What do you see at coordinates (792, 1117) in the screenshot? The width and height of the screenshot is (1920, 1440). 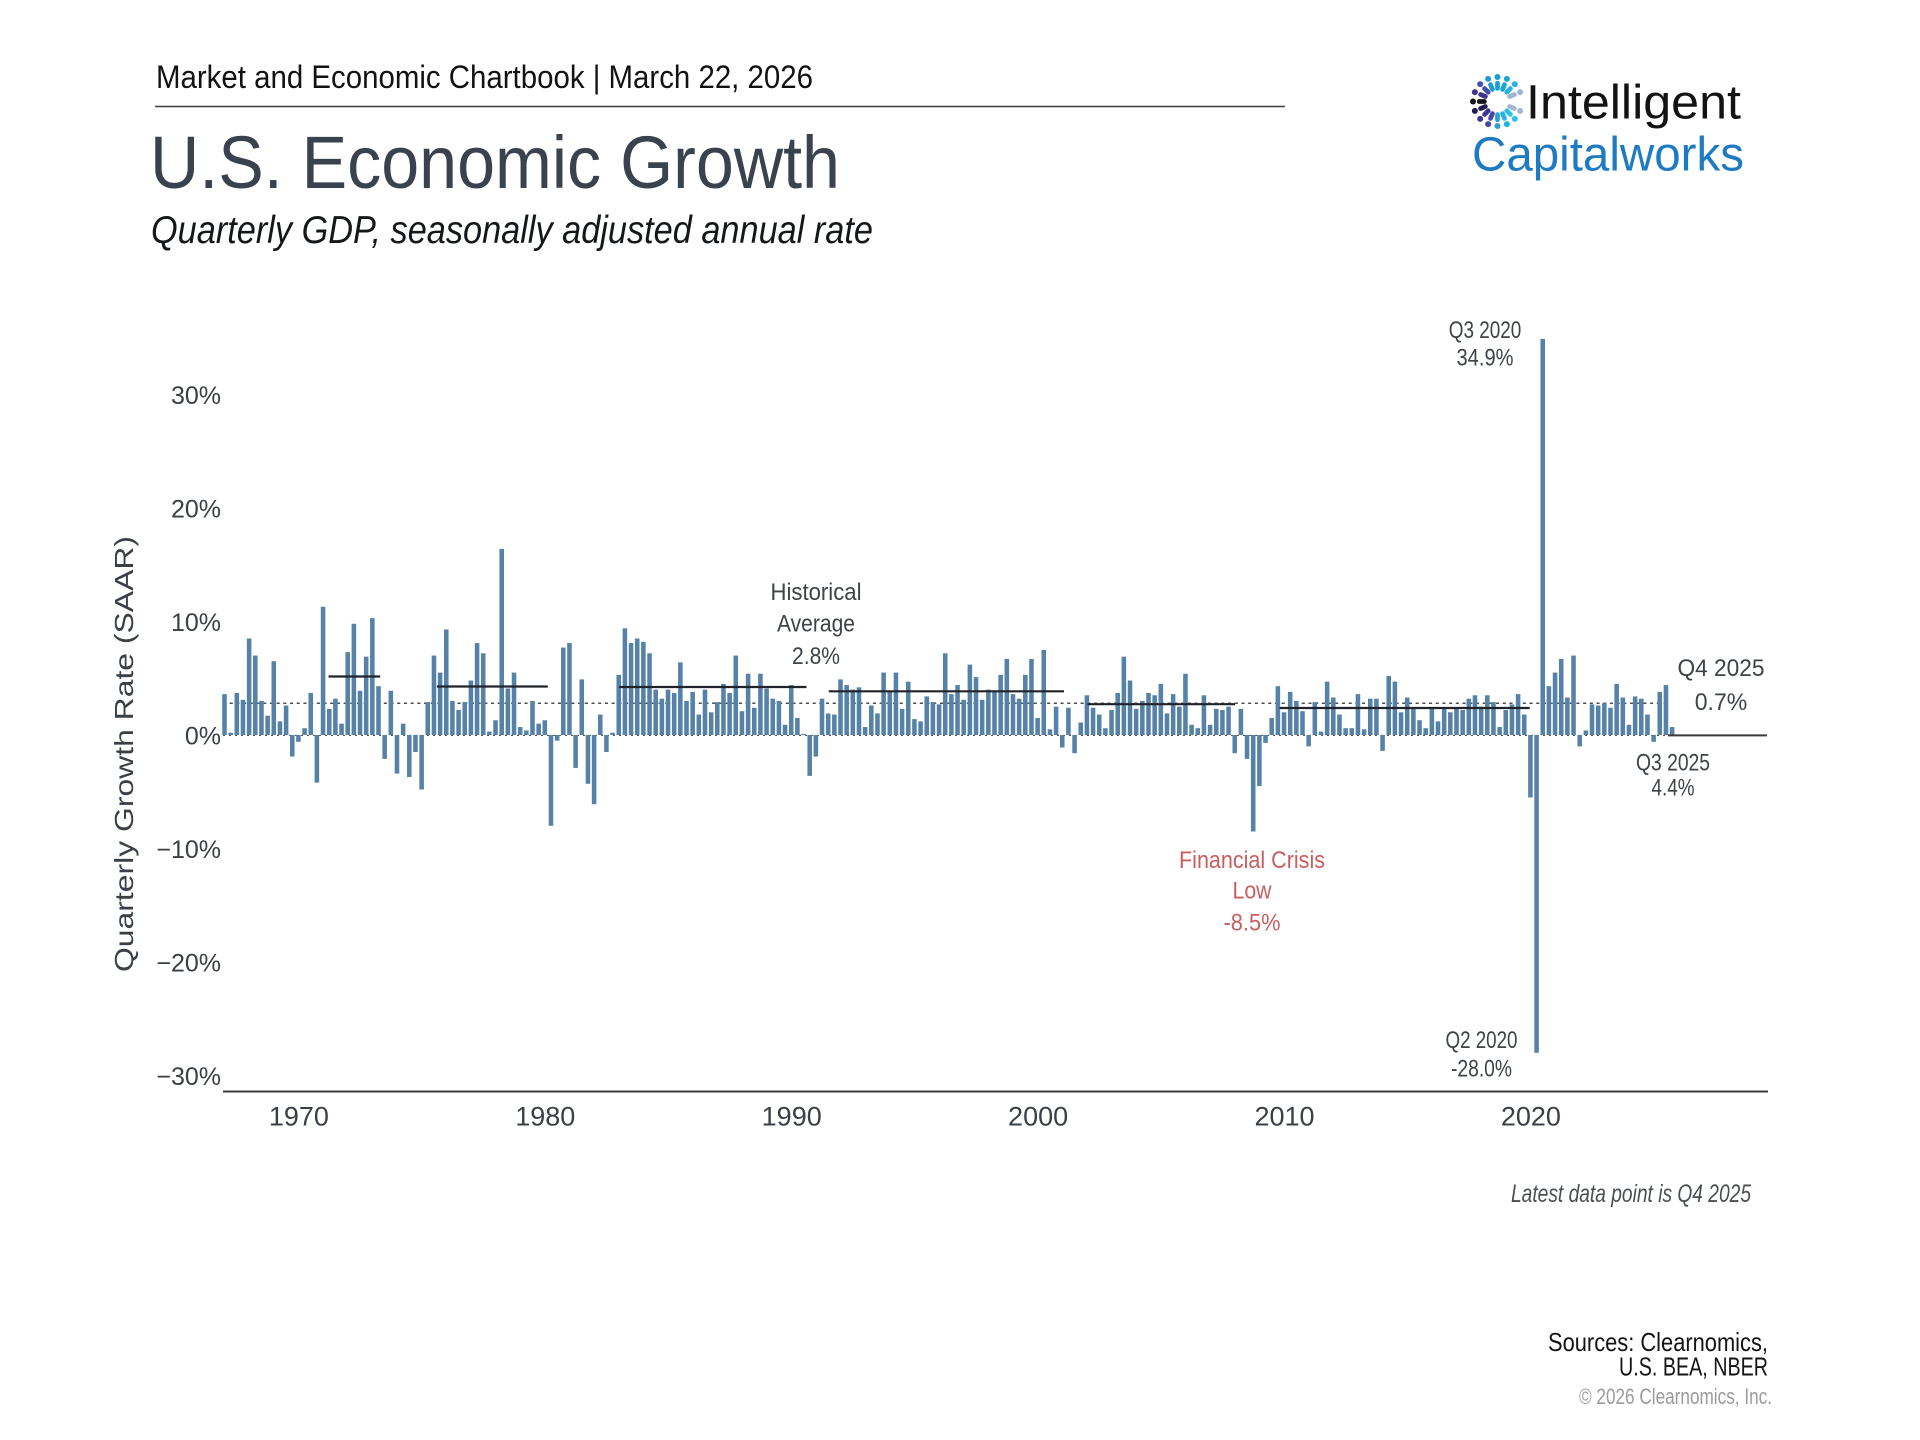 I see `svg-text: 1990` at bounding box center [792, 1117].